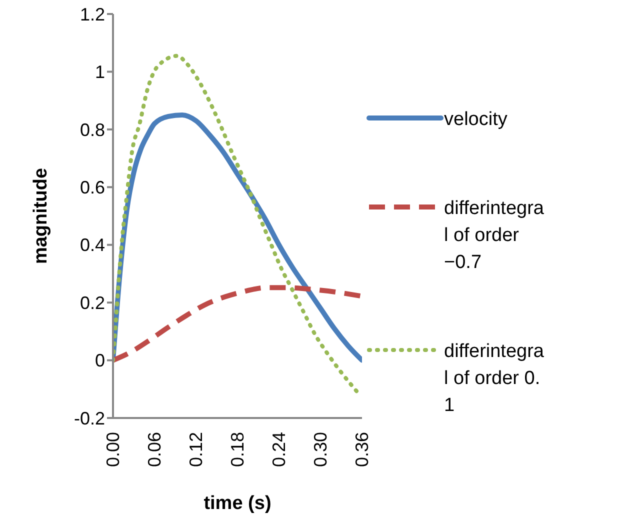 The width and height of the screenshot is (624, 525). What do you see at coordinates (320, 450) in the screenshot?
I see `x-tick-label: 0.30` at bounding box center [320, 450].